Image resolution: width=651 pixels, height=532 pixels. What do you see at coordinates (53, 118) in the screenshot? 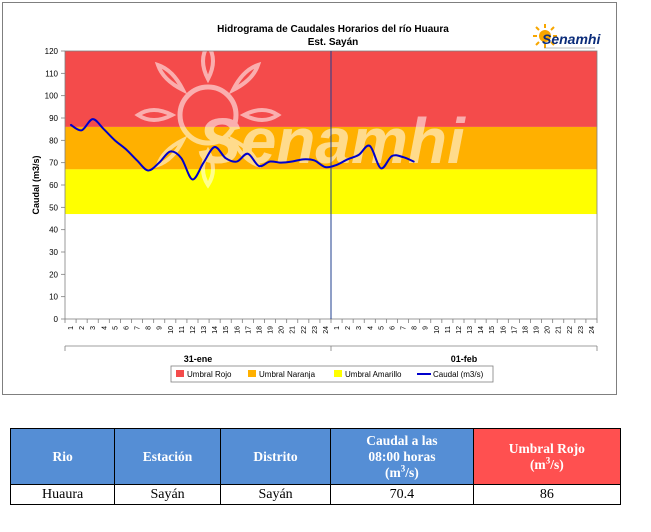
I see `y-tick-label: 90` at bounding box center [53, 118].